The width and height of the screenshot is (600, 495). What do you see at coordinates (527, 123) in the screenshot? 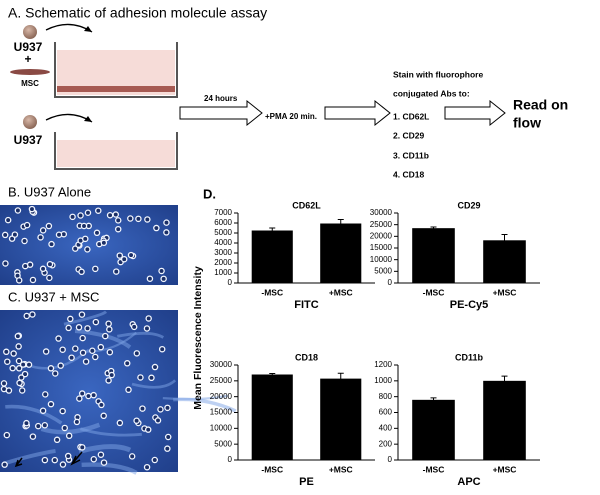
I see `read-text: flow` at bounding box center [527, 123].